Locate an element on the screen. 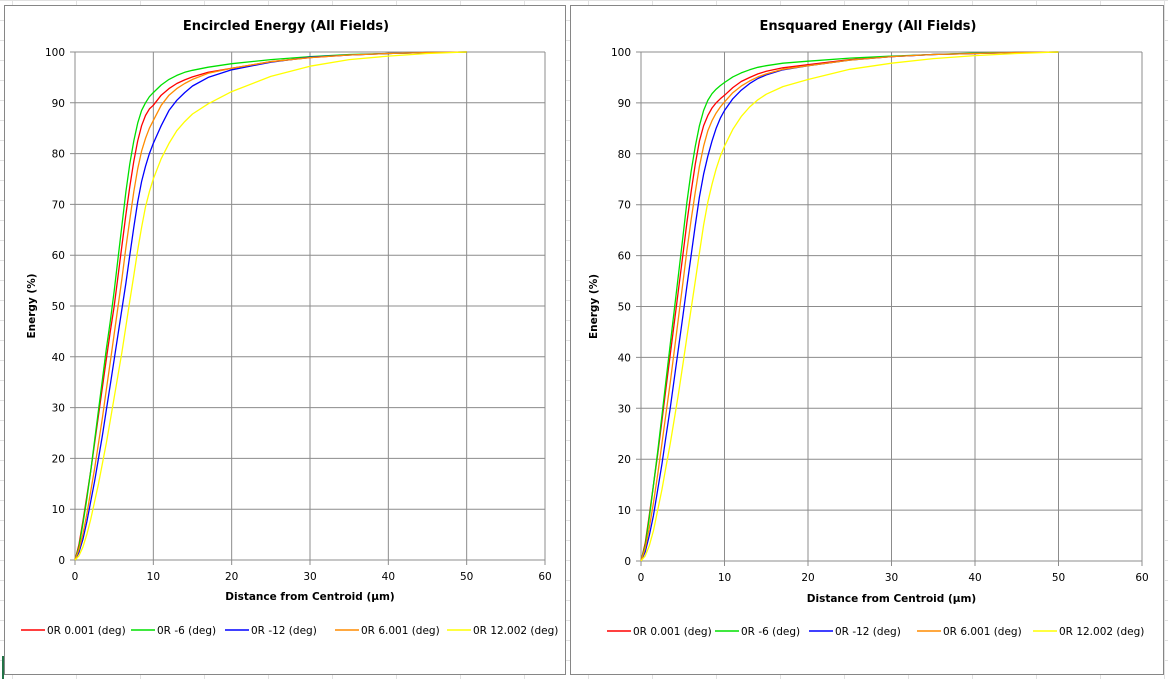 This screenshot has height=679, width=1168. chart-title: Encircled Energy (All Fields) is located at coordinates (286, 26).